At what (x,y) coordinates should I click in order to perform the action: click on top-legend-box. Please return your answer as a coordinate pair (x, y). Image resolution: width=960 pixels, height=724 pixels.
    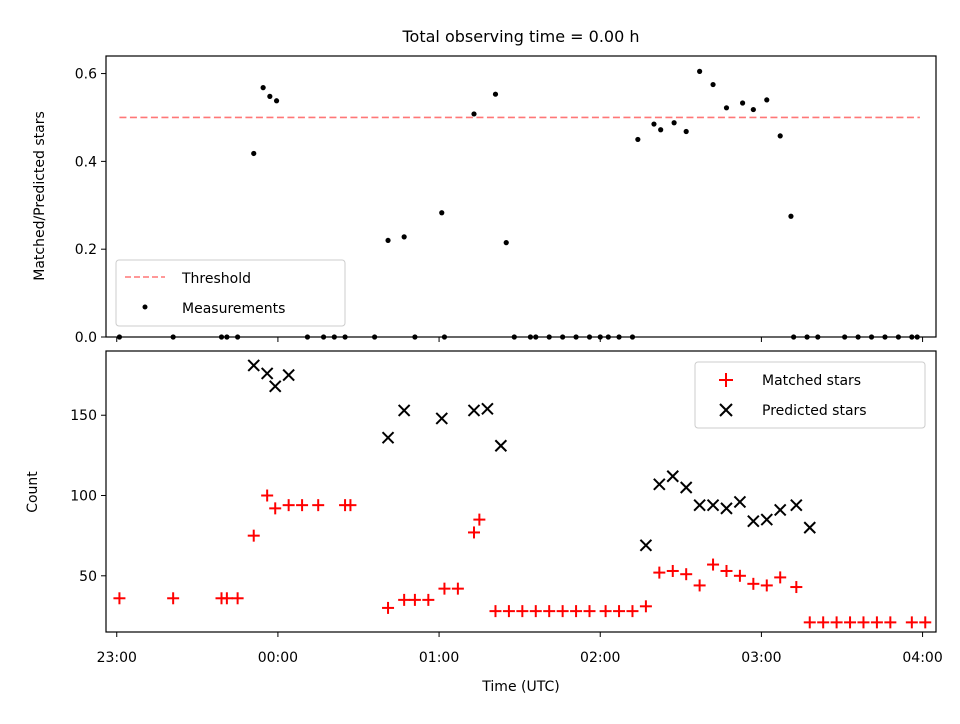
    Looking at the image, I should click on (230, 293).